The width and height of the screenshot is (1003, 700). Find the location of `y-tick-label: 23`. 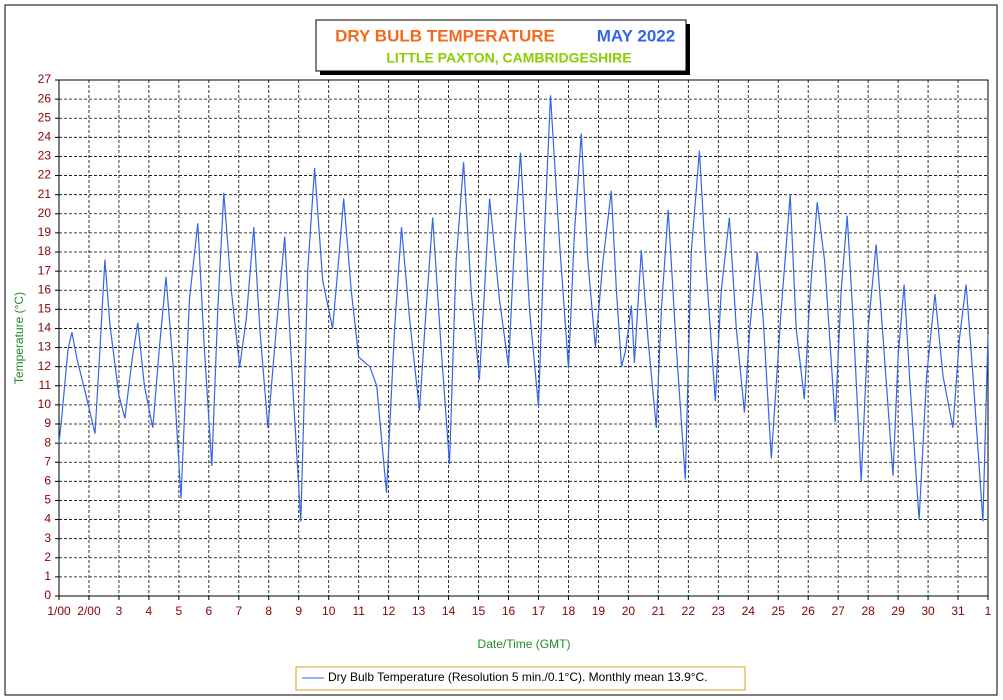

y-tick-label: 23 is located at coordinates (45, 156).